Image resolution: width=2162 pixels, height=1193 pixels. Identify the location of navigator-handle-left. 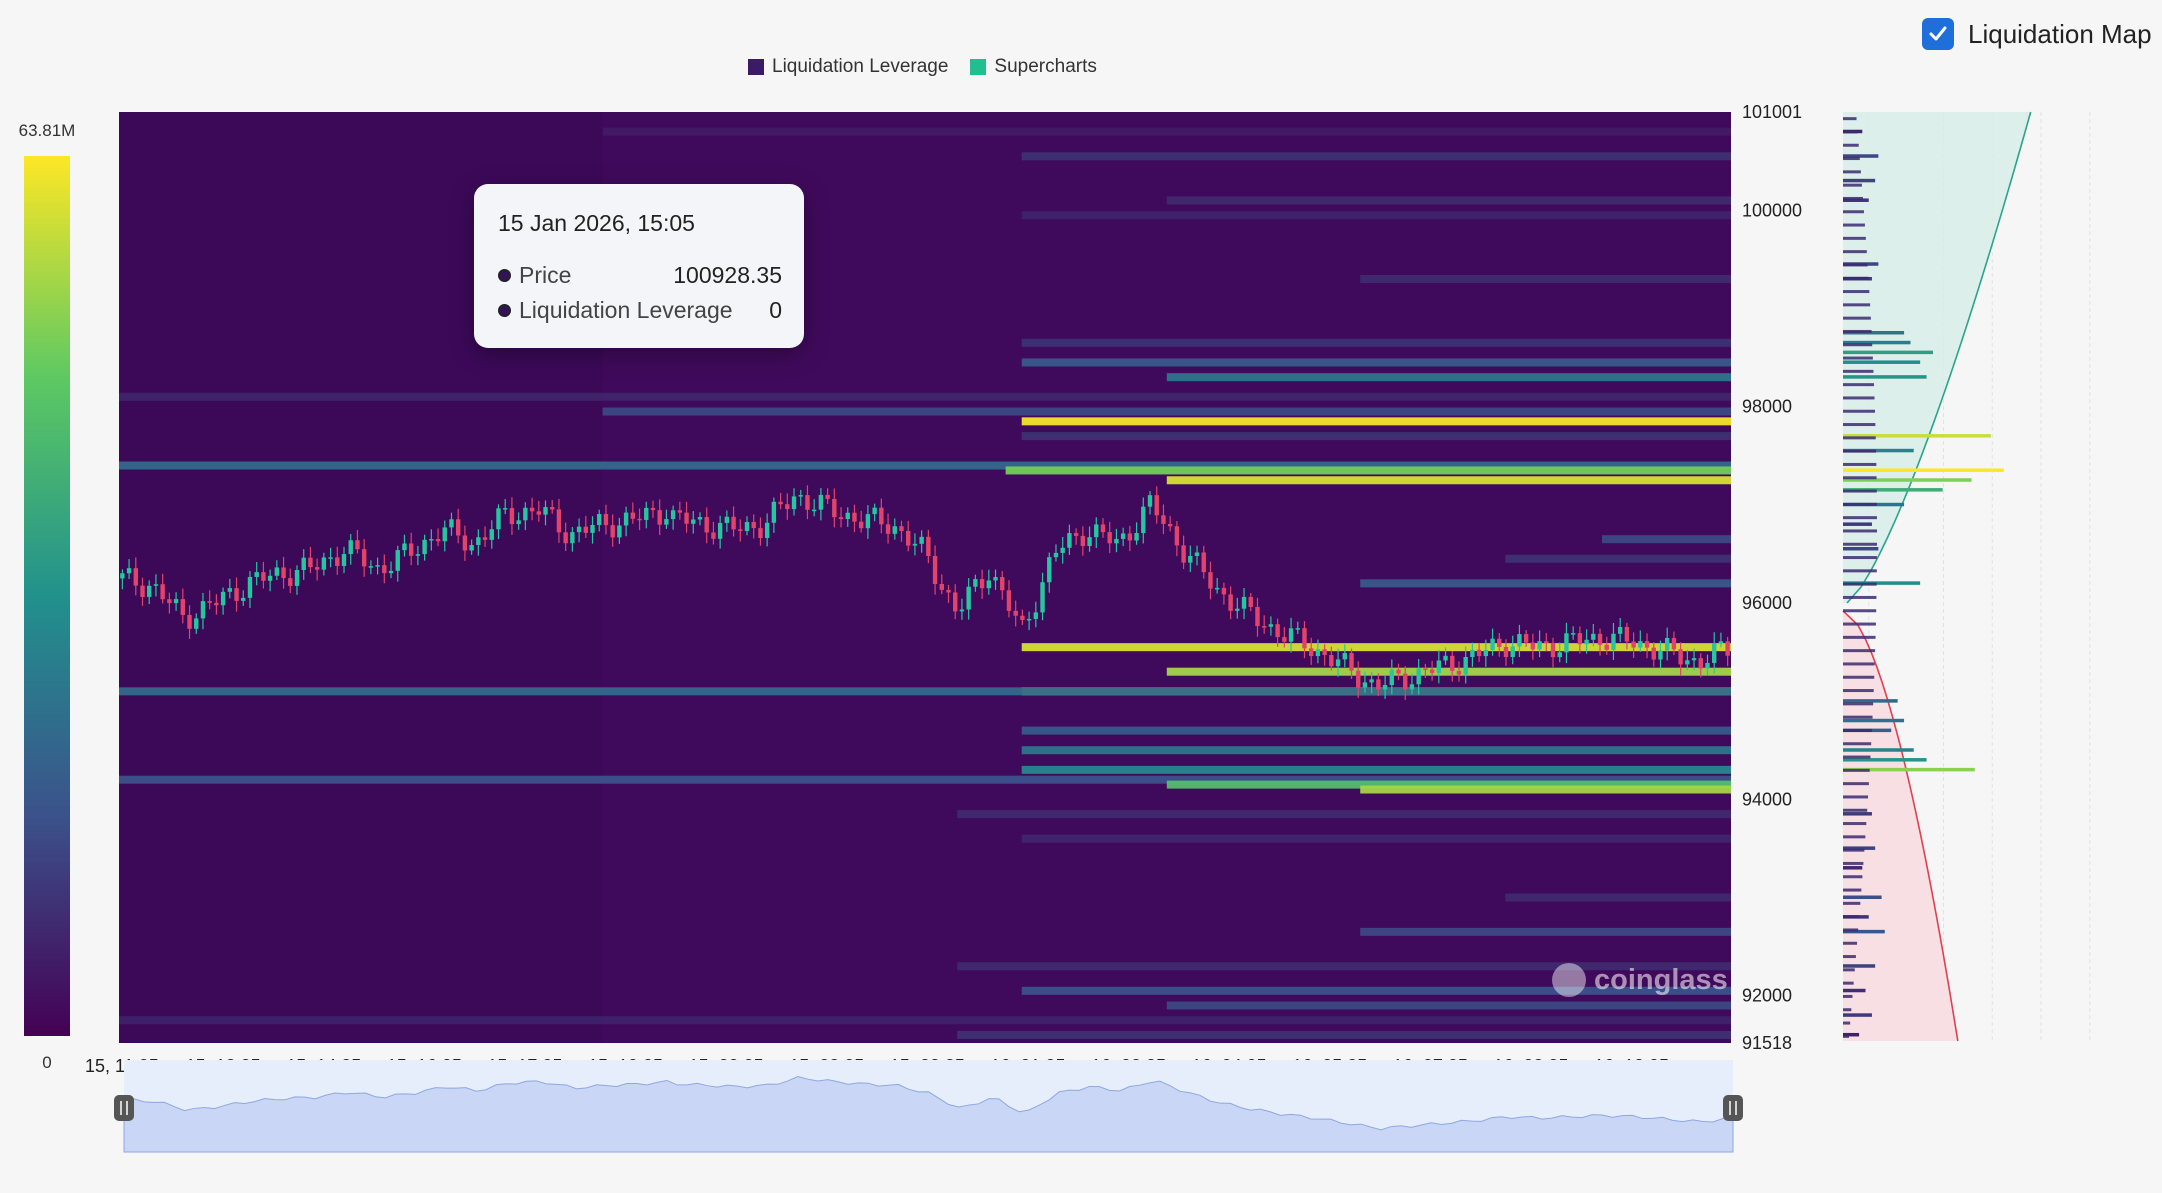
(124, 1108).